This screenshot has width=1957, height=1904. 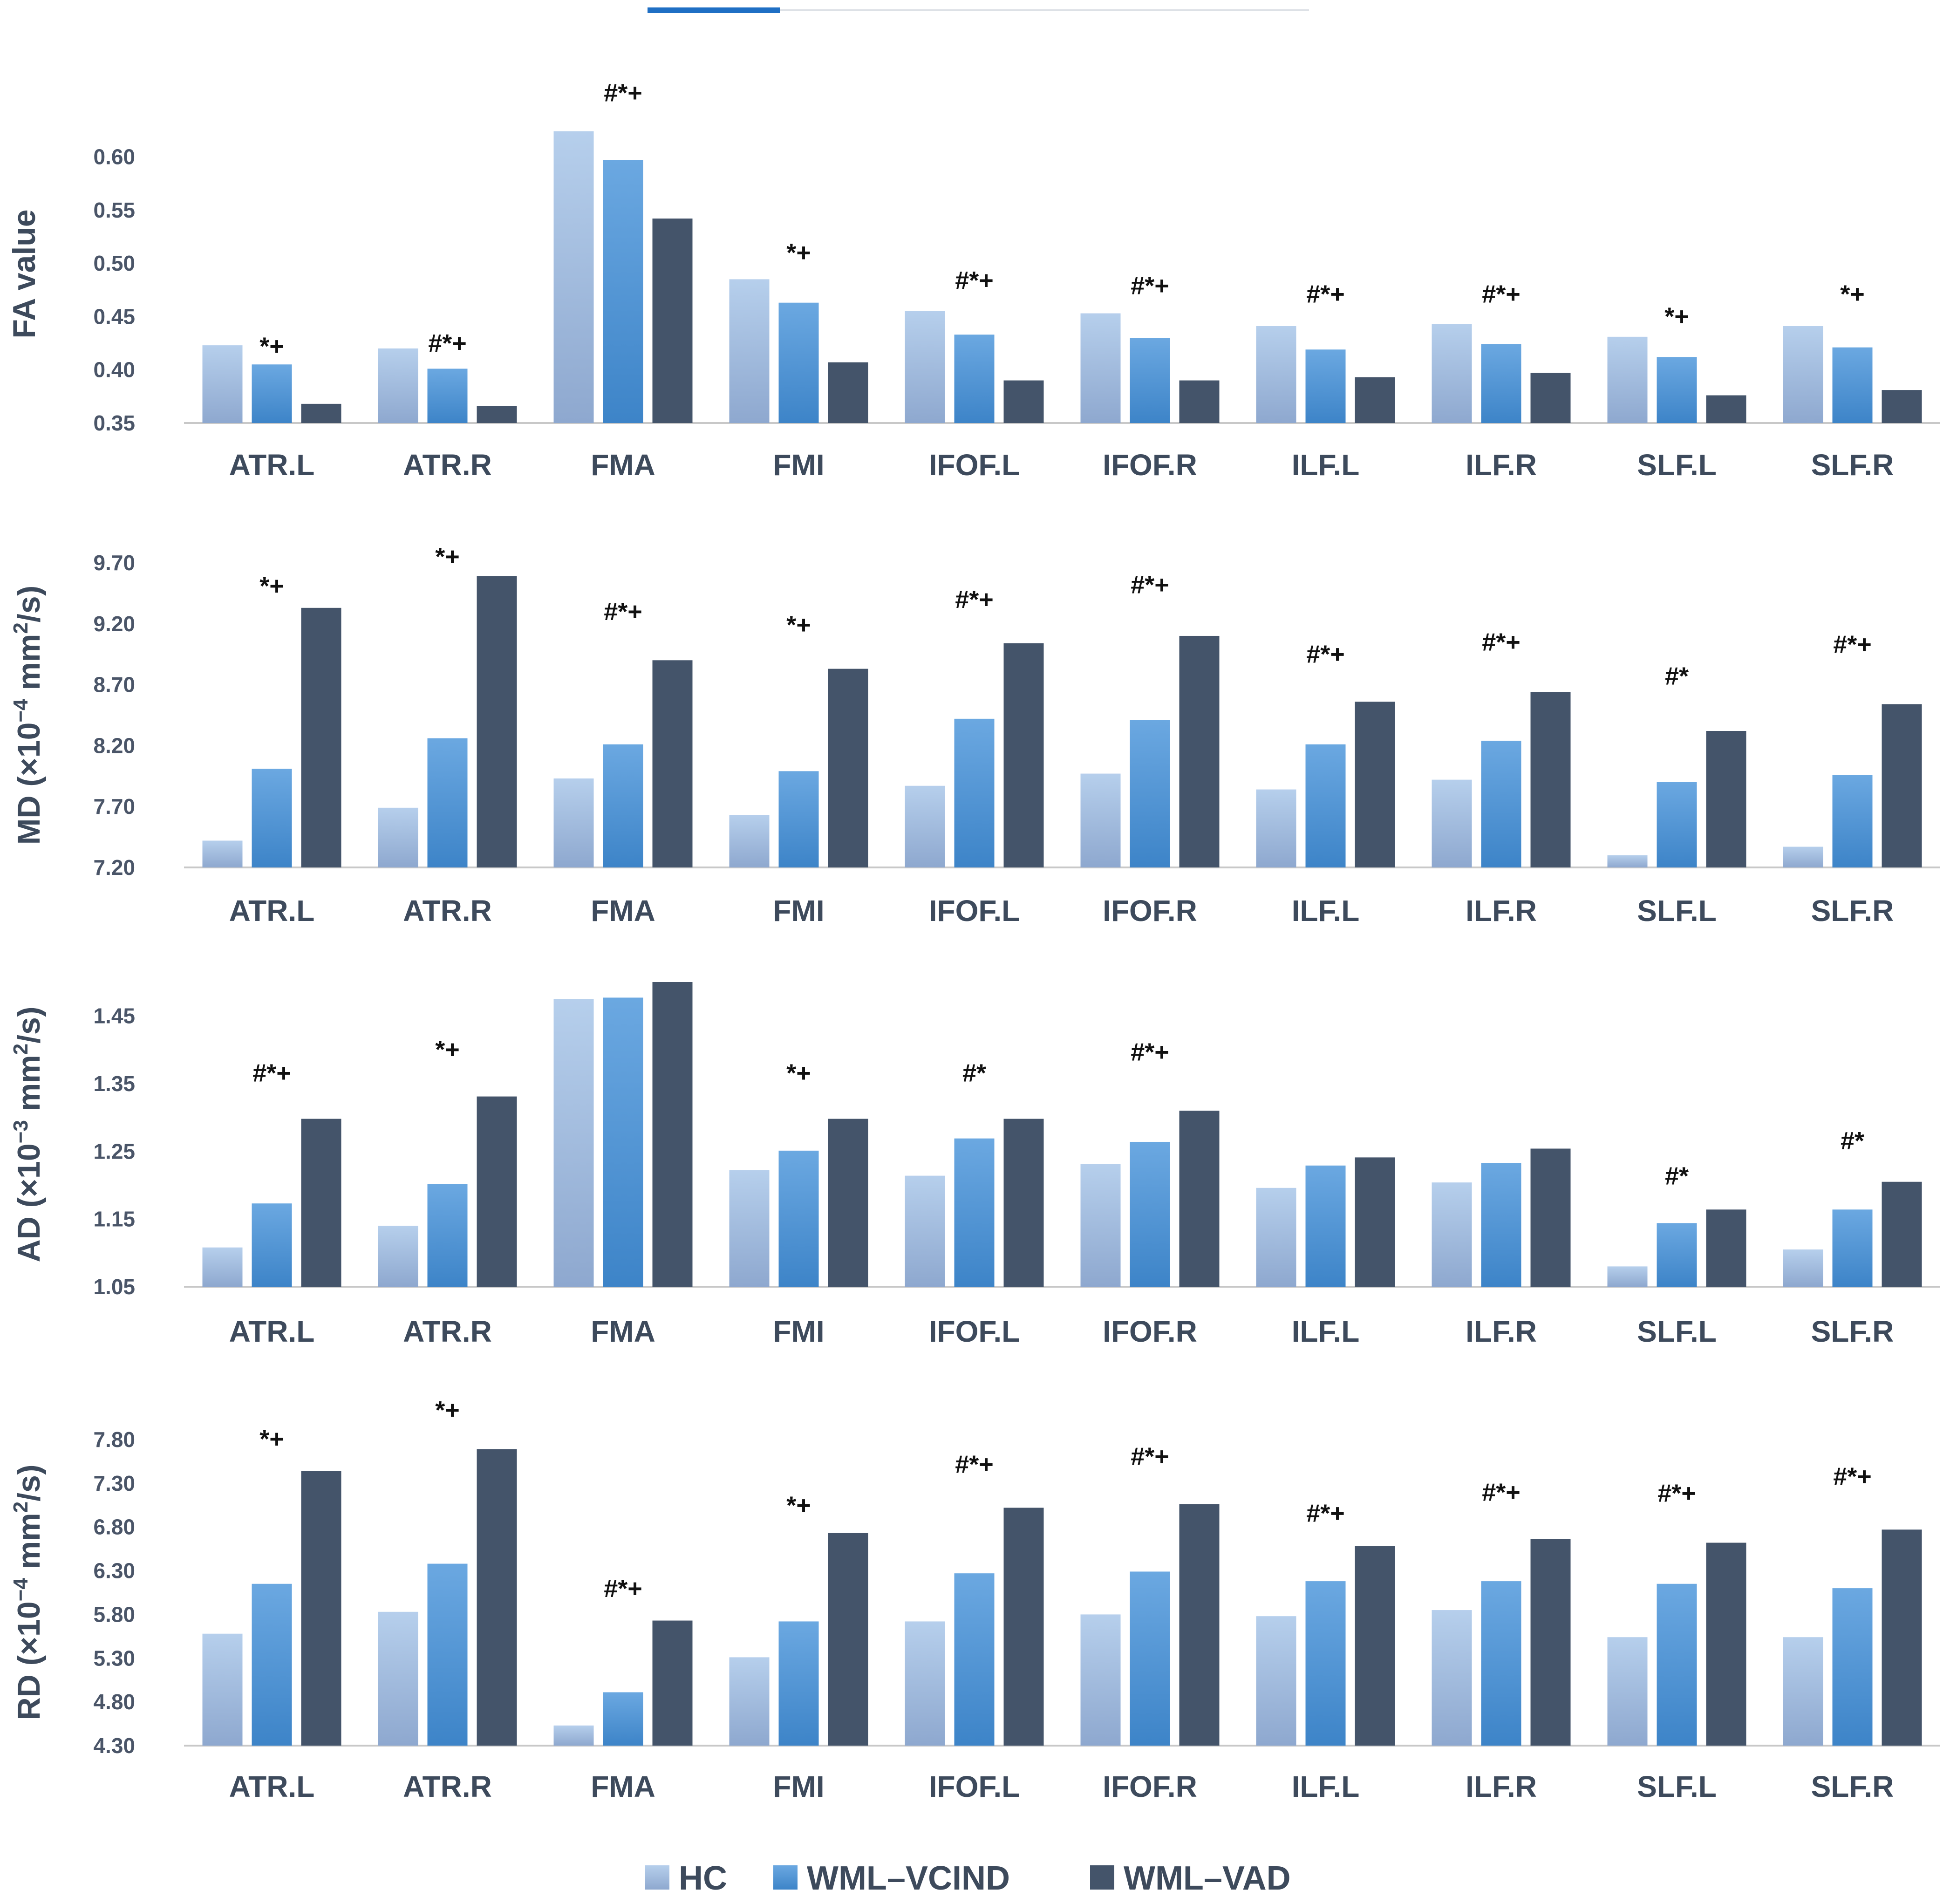 What do you see at coordinates (447, 396) in the screenshot?
I see `bar-wml-vcind-atr-r` at bounding box center [447, 396].